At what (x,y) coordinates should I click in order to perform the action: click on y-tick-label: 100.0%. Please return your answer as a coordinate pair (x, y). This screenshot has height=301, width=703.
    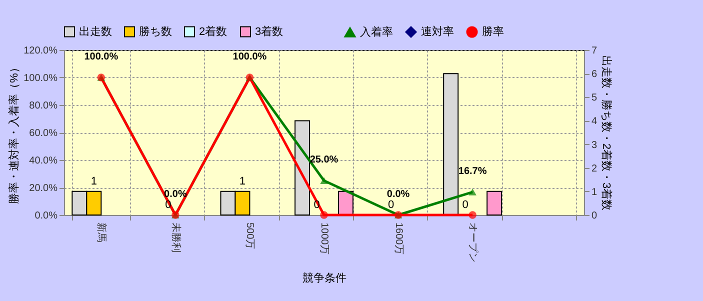
    Looking at the image, I should click on (41, 78).